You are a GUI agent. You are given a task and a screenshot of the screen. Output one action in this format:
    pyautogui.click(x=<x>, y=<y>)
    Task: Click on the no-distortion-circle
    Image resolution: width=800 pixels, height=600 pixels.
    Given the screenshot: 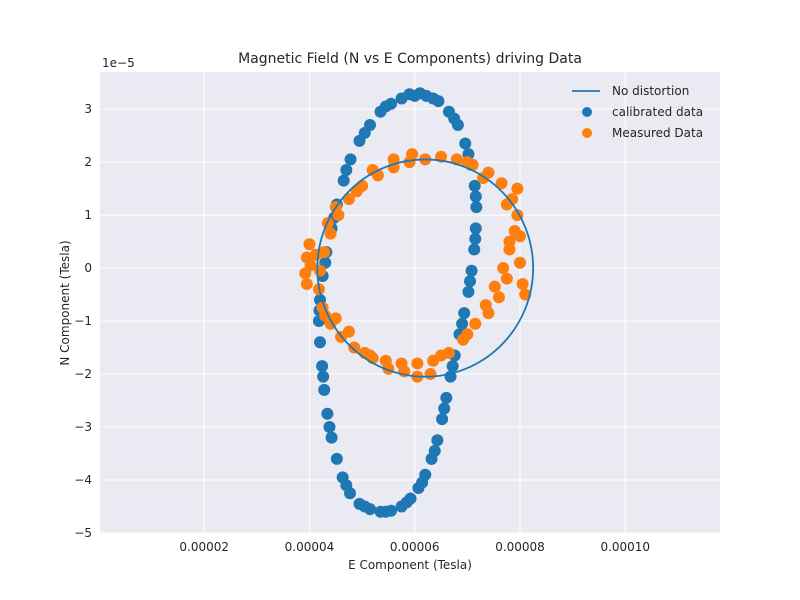 What is the action you would take?
    pyautogui.click(x=425, y=268)
    